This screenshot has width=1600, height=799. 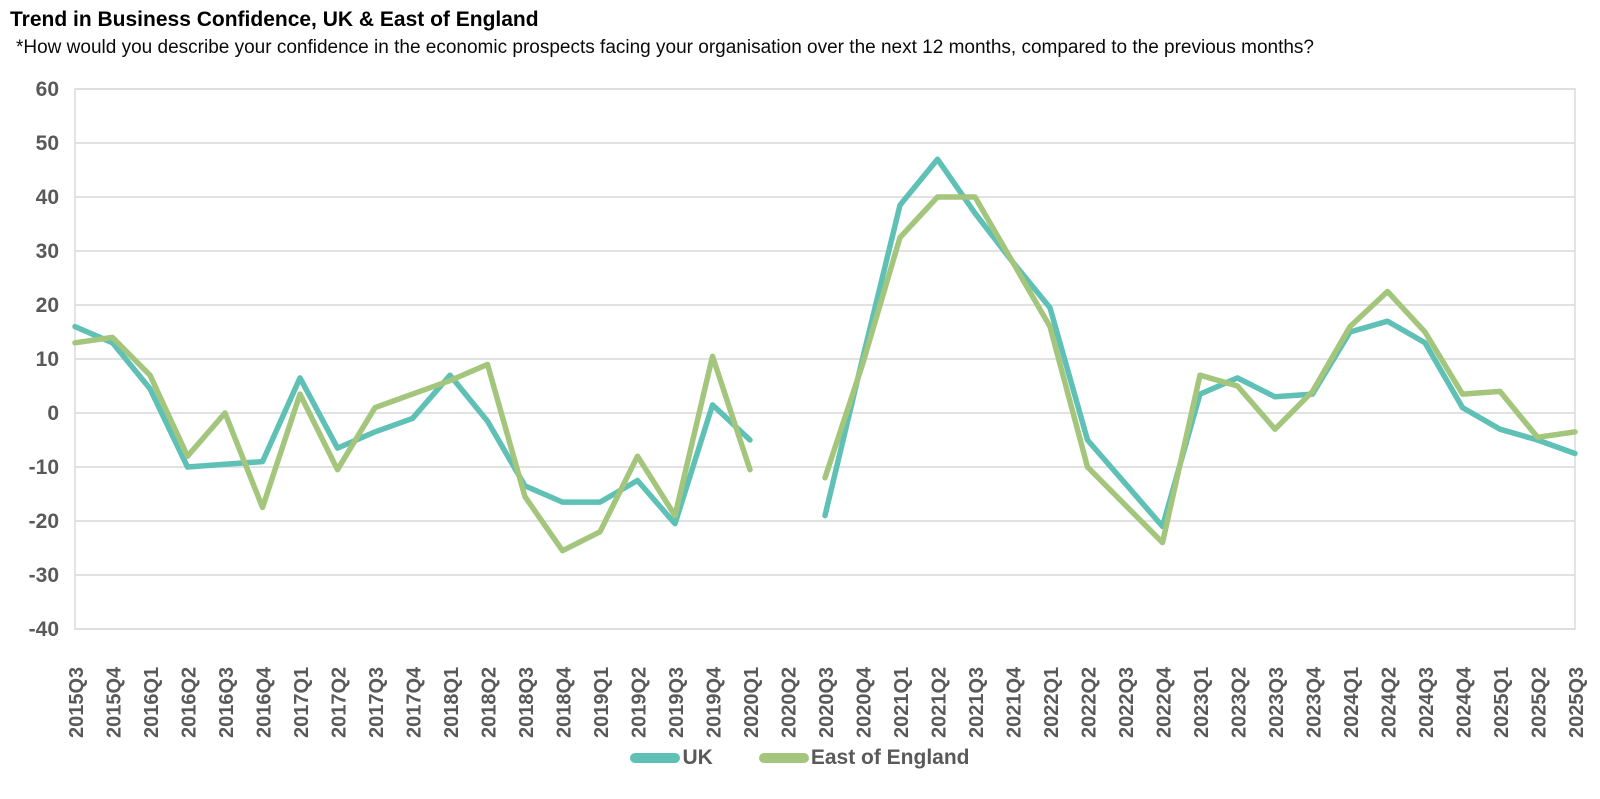 I want to click on x-tick-label-2022Q1: 2022Q1, so click(x=1052, y=702).